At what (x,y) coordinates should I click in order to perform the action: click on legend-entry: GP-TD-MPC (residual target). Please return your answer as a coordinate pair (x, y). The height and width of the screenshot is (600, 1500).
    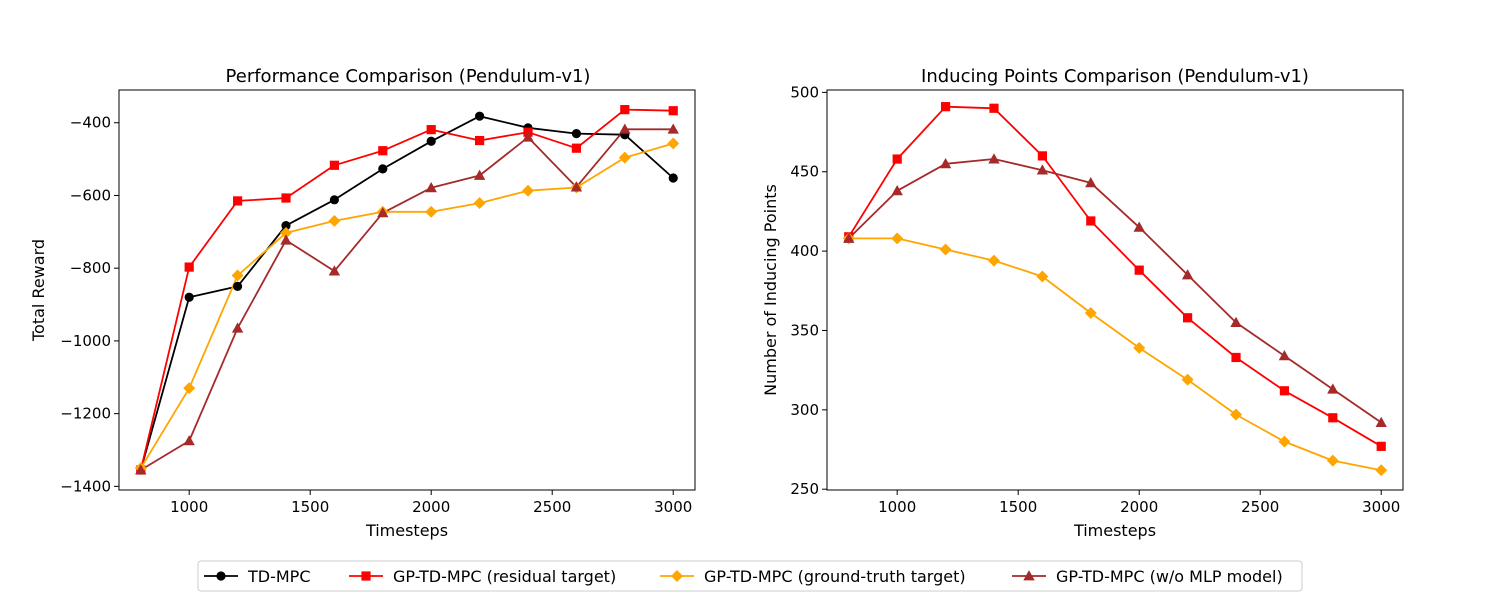
    Looking at the image, I should click on (482, 576).